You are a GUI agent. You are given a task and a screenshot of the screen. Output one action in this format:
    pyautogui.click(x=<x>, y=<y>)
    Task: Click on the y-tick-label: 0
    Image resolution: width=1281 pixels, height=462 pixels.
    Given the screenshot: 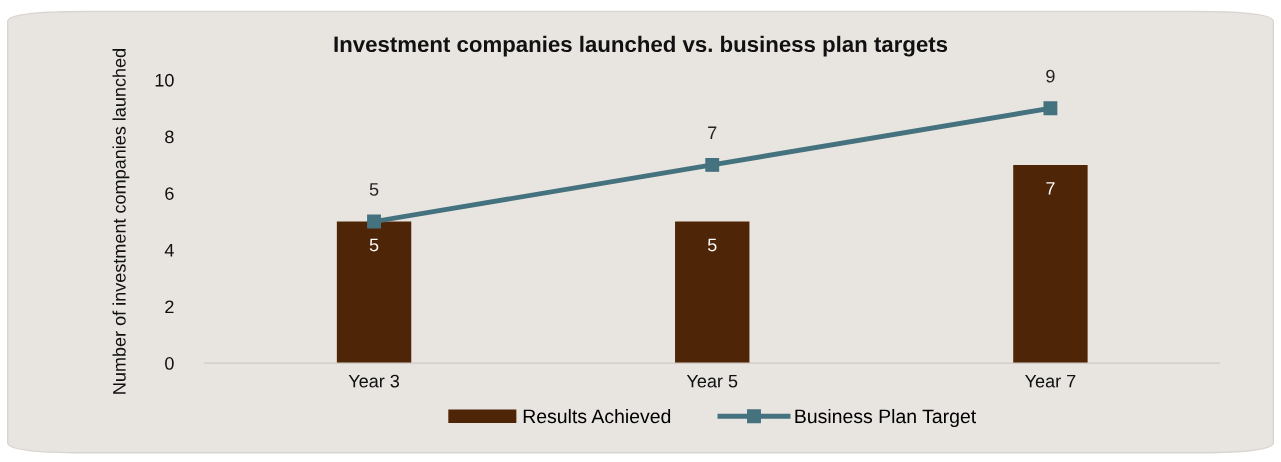 What is the action you would take?
    pyautogui.click(x=169, y=363)
    